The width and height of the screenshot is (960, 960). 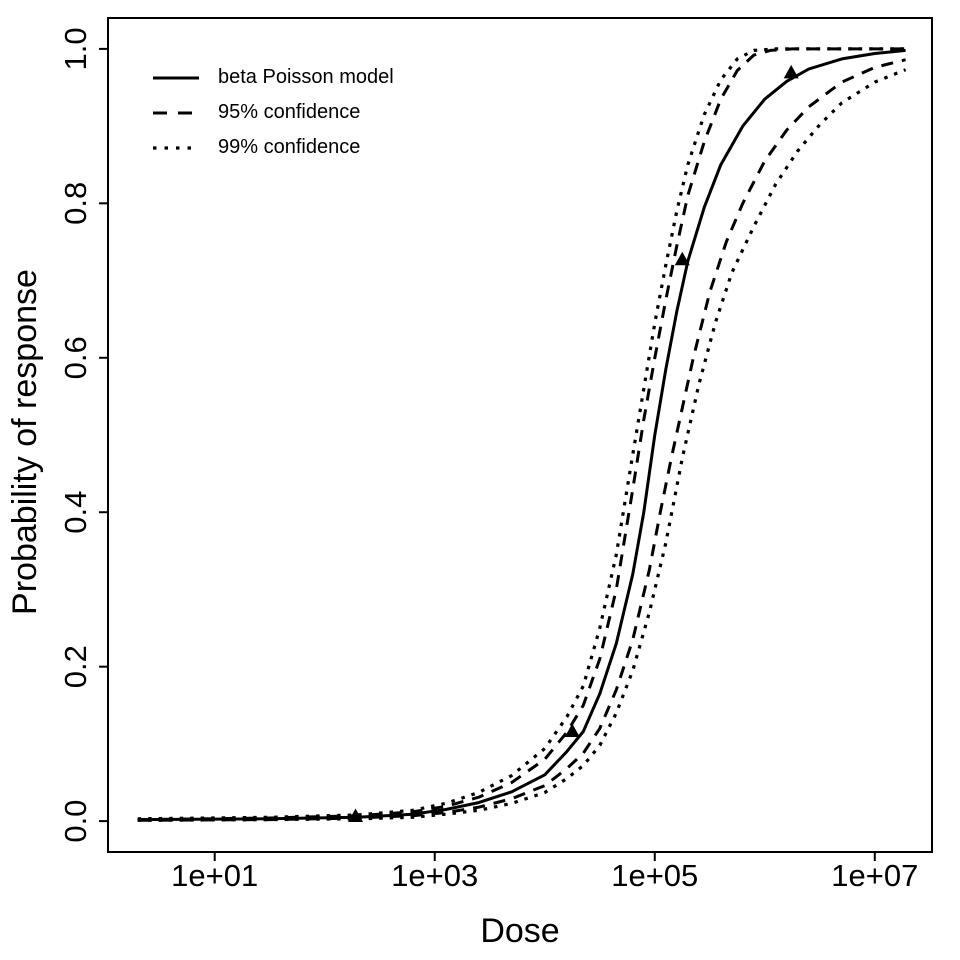 What do you see at coordinates (75, 48) in the screenshot?
I see `y-tick-label: 1.0` at bounding box center [75, 48].